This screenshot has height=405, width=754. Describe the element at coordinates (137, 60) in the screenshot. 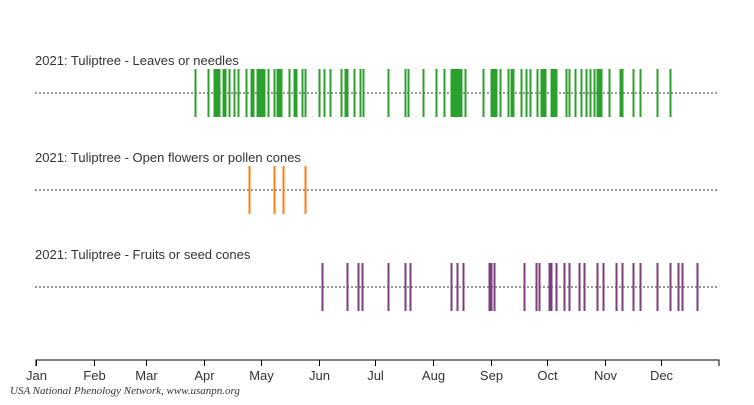

I see `series-title: 2021: Tuliptree - Leaves or needles` at that location.